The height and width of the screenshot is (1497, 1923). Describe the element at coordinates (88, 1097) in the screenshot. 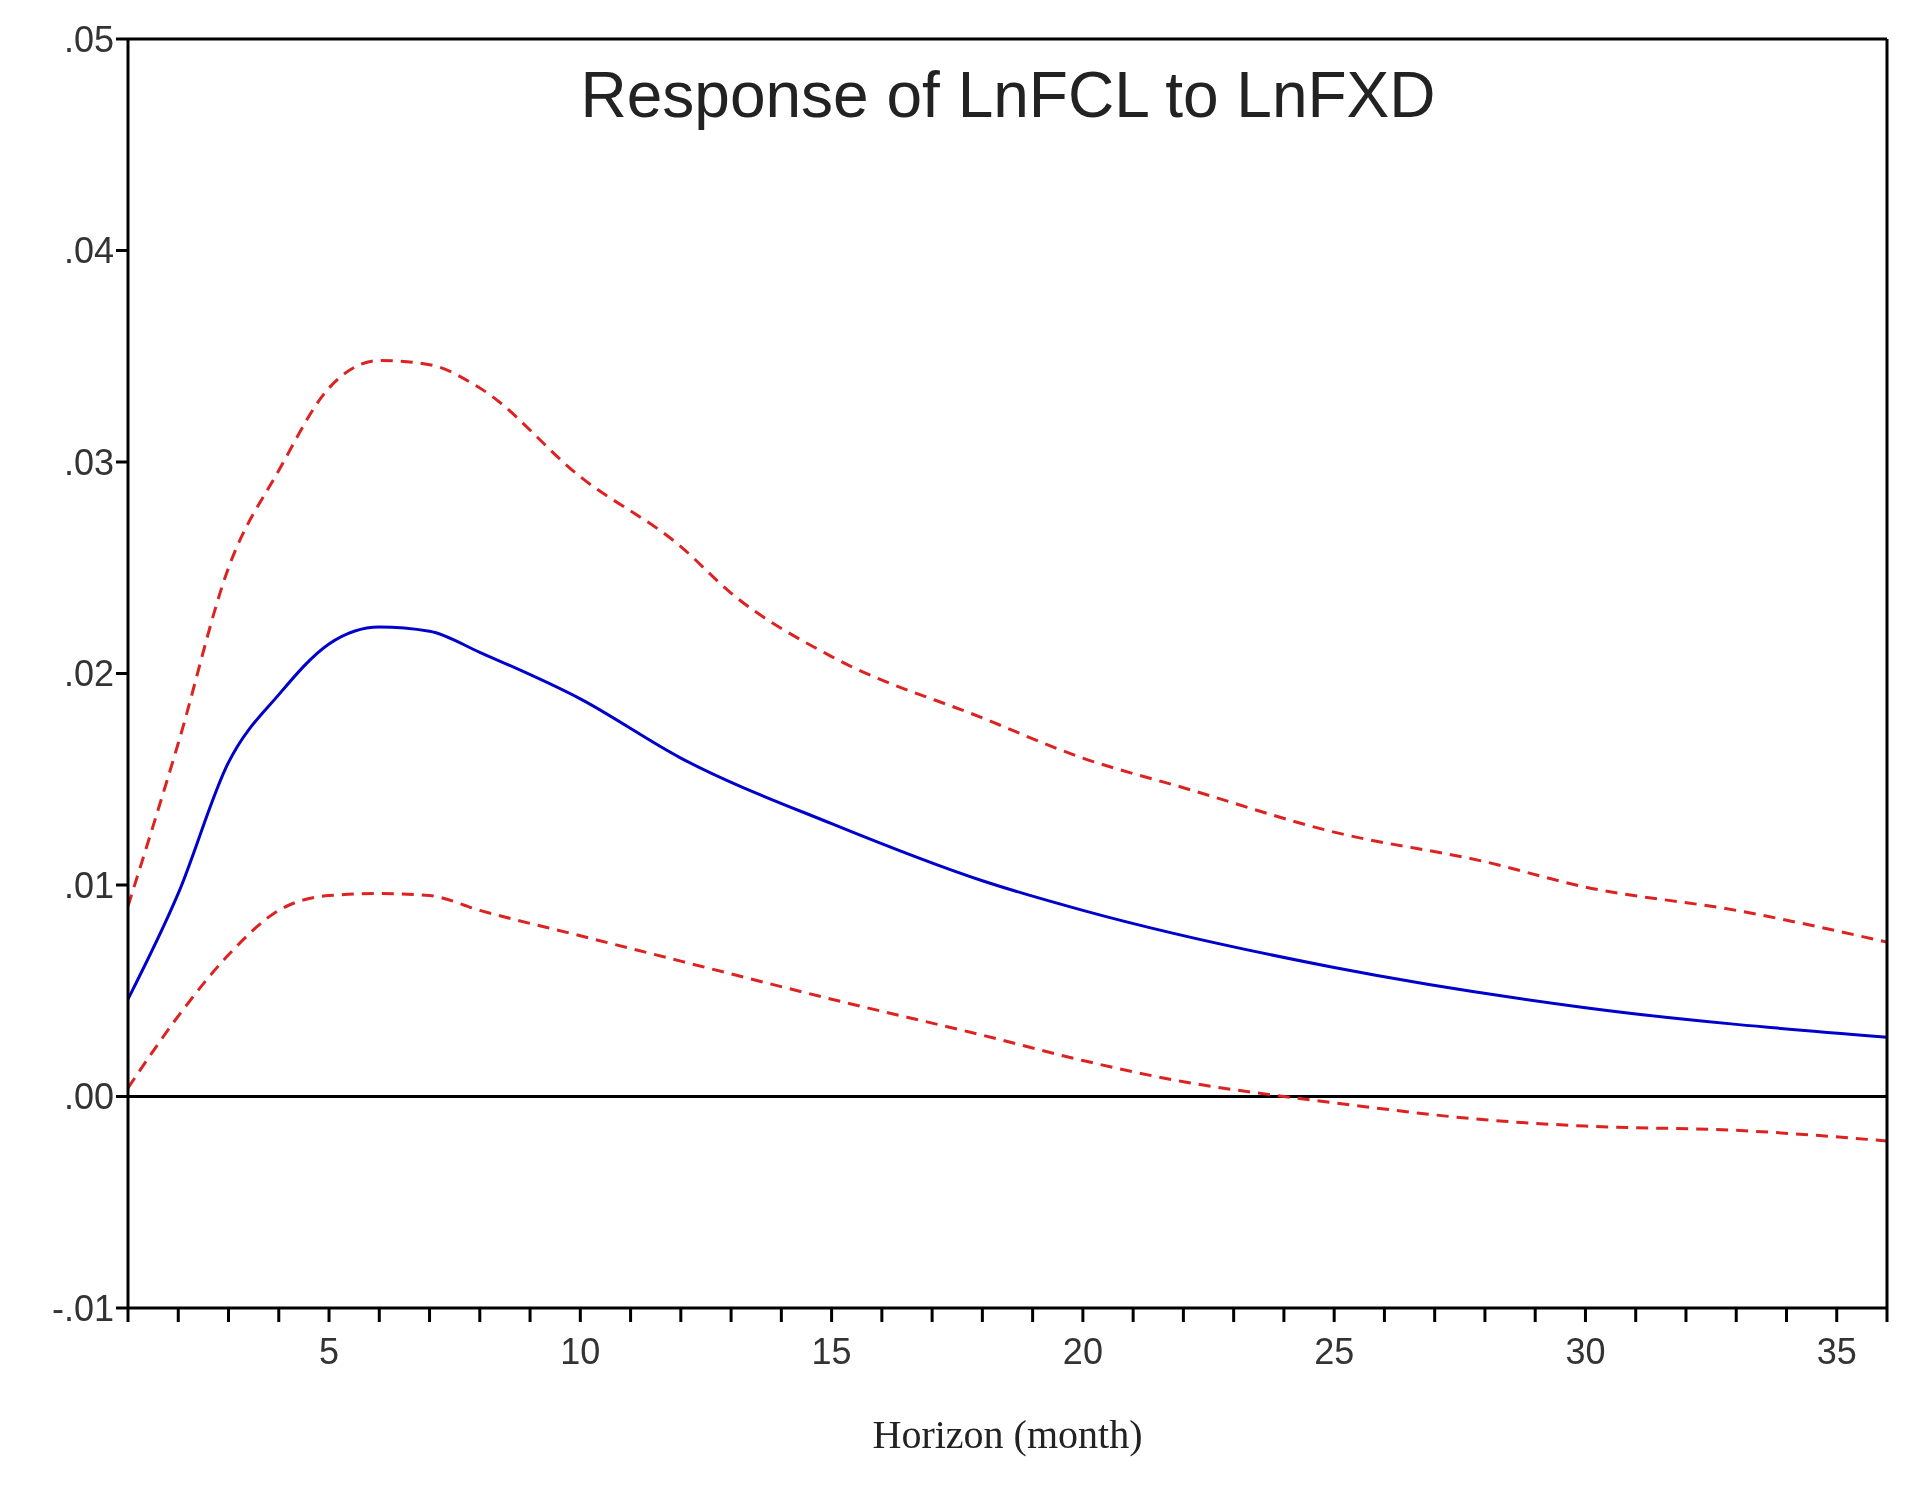

I see `y-tick-label: .00` at that location.